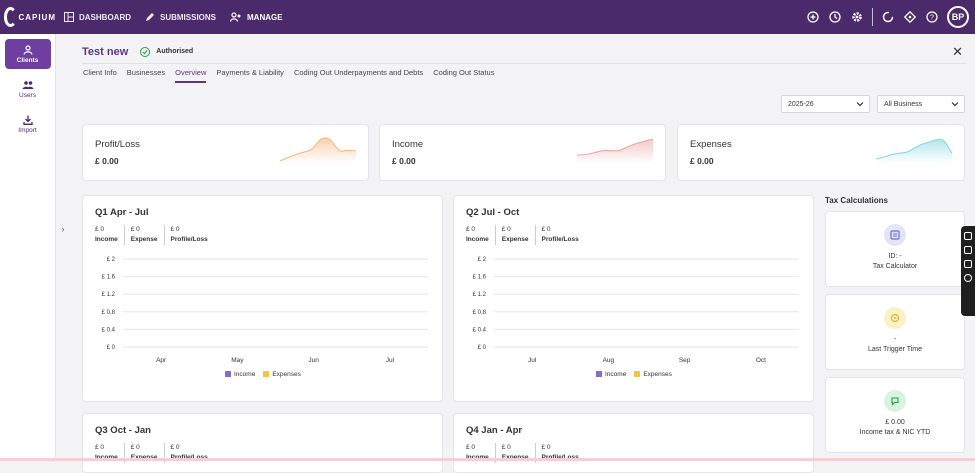 The width and height of the screenshot is (975, 473). Describe the element at coordinates (256, 17) in the screenshot. I see `nav-manage: MANAGE` at that location.